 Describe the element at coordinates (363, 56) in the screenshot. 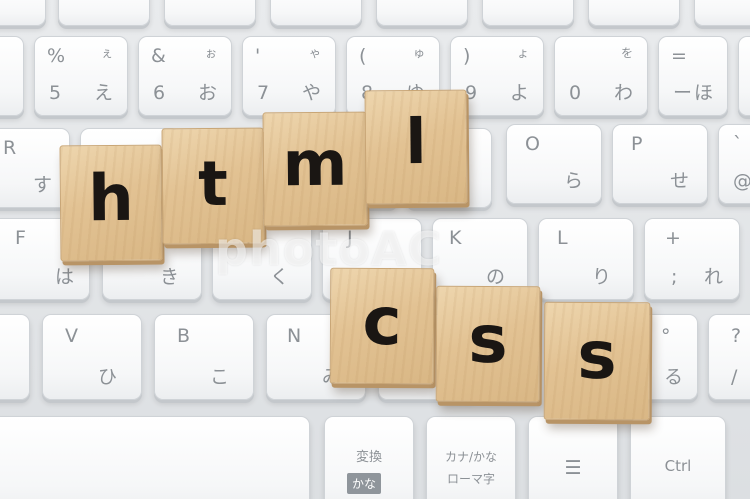

I see `key-symbol: (` at that location.